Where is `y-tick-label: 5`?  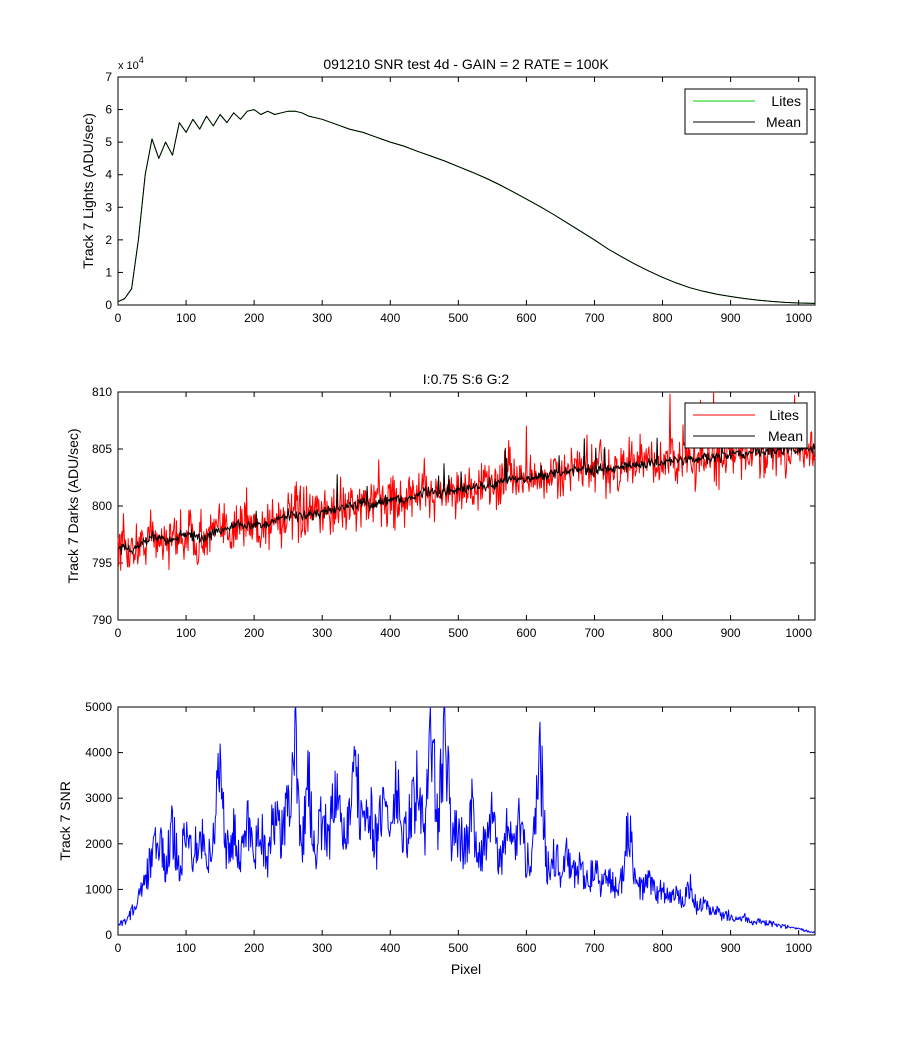 y-tick-label: 5 is located at coordinates (108, 142).